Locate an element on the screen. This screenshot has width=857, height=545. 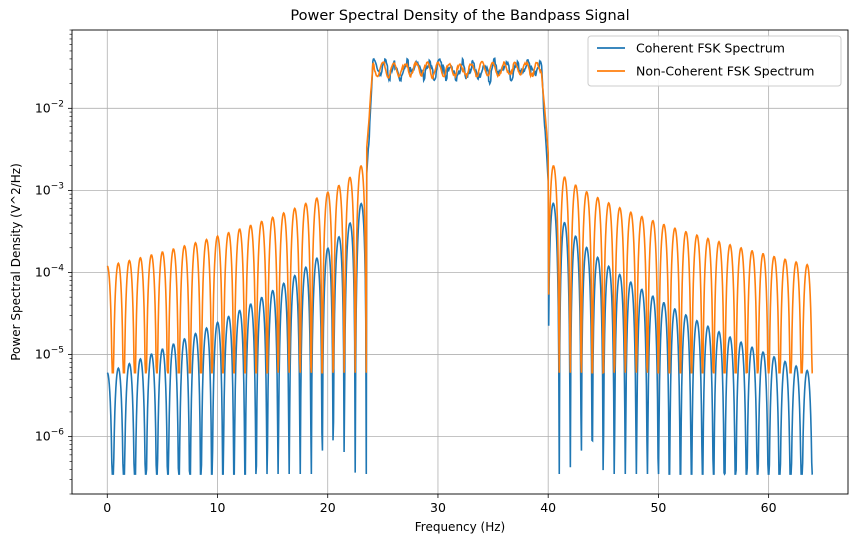
x-tick-label: 0 is located at coordinates (107, 507).